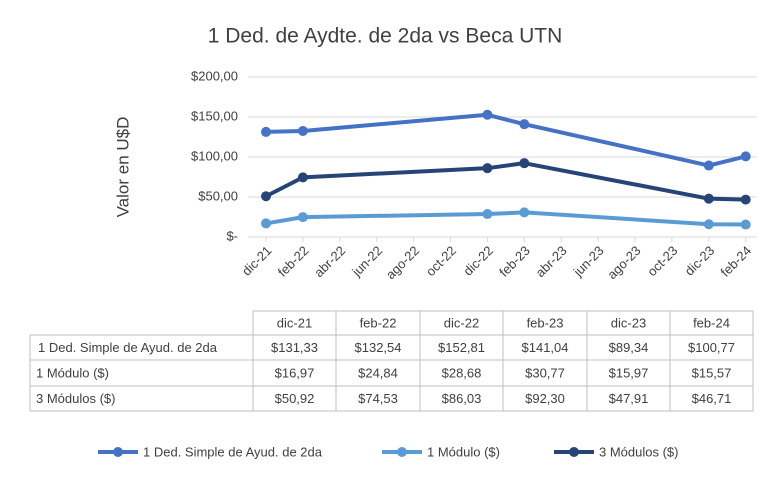  Describe the element at coordinates (294, 347) in the screenshot. I see `table-cell: $131,33` at that location.